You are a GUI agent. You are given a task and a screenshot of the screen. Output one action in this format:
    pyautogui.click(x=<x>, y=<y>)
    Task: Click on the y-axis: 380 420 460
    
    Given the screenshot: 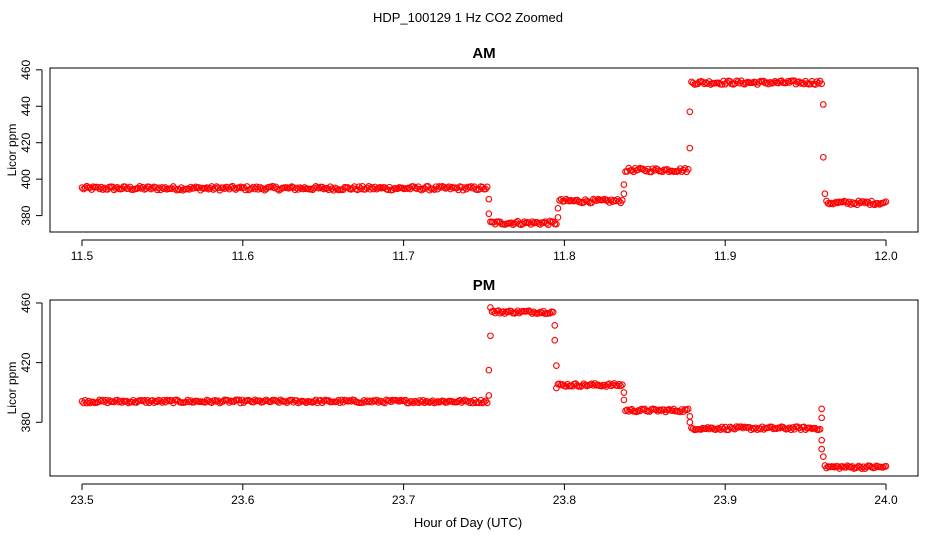 What is the action you would take?
    pyautogui.click(x=31, y=362)
    